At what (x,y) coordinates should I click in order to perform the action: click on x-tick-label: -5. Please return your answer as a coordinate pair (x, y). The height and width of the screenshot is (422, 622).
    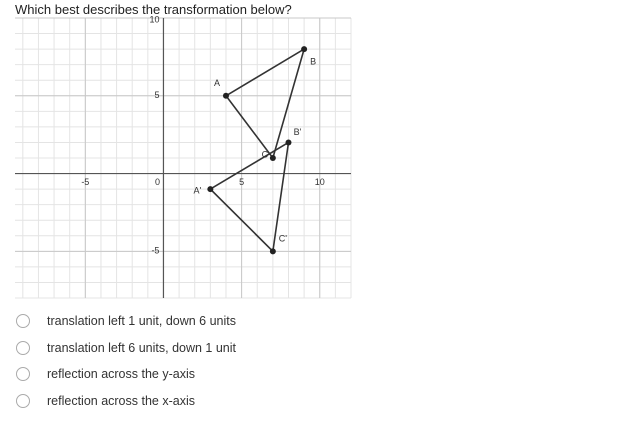
    Looking at the image, I should click on (85, 182).